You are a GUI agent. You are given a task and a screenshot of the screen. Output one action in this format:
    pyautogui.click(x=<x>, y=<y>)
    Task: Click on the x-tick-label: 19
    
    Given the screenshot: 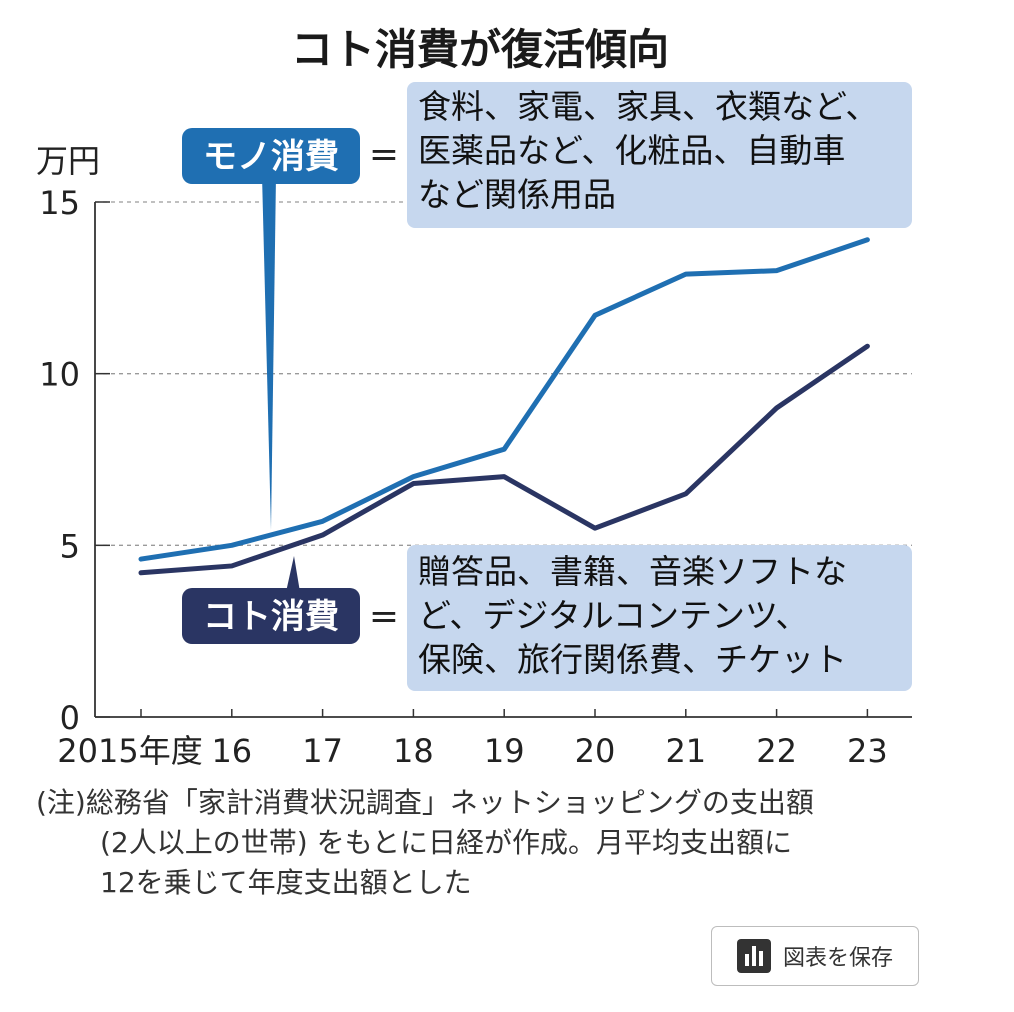 What is the action you would take?
    pyautogui.click(x=504, y=751)
    